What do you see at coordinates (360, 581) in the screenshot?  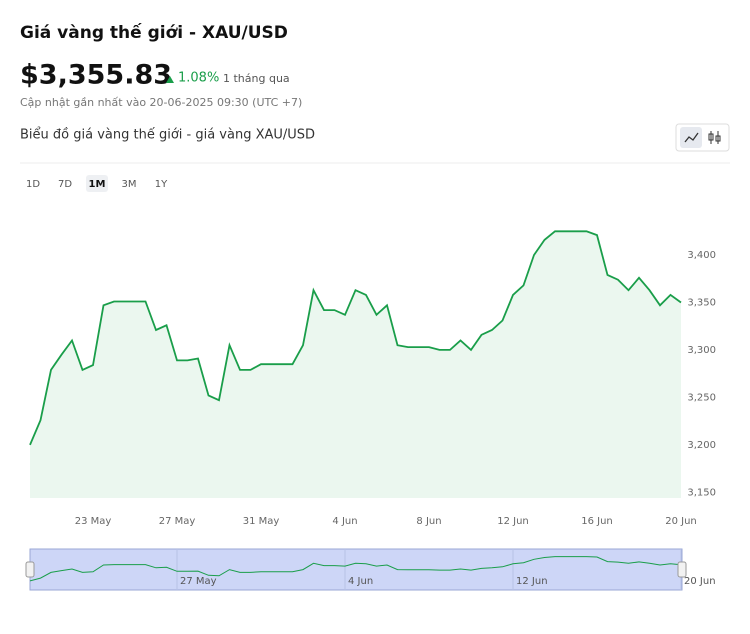 I see `navigator-label: 4 Jun` at bounding box center [360, 581].